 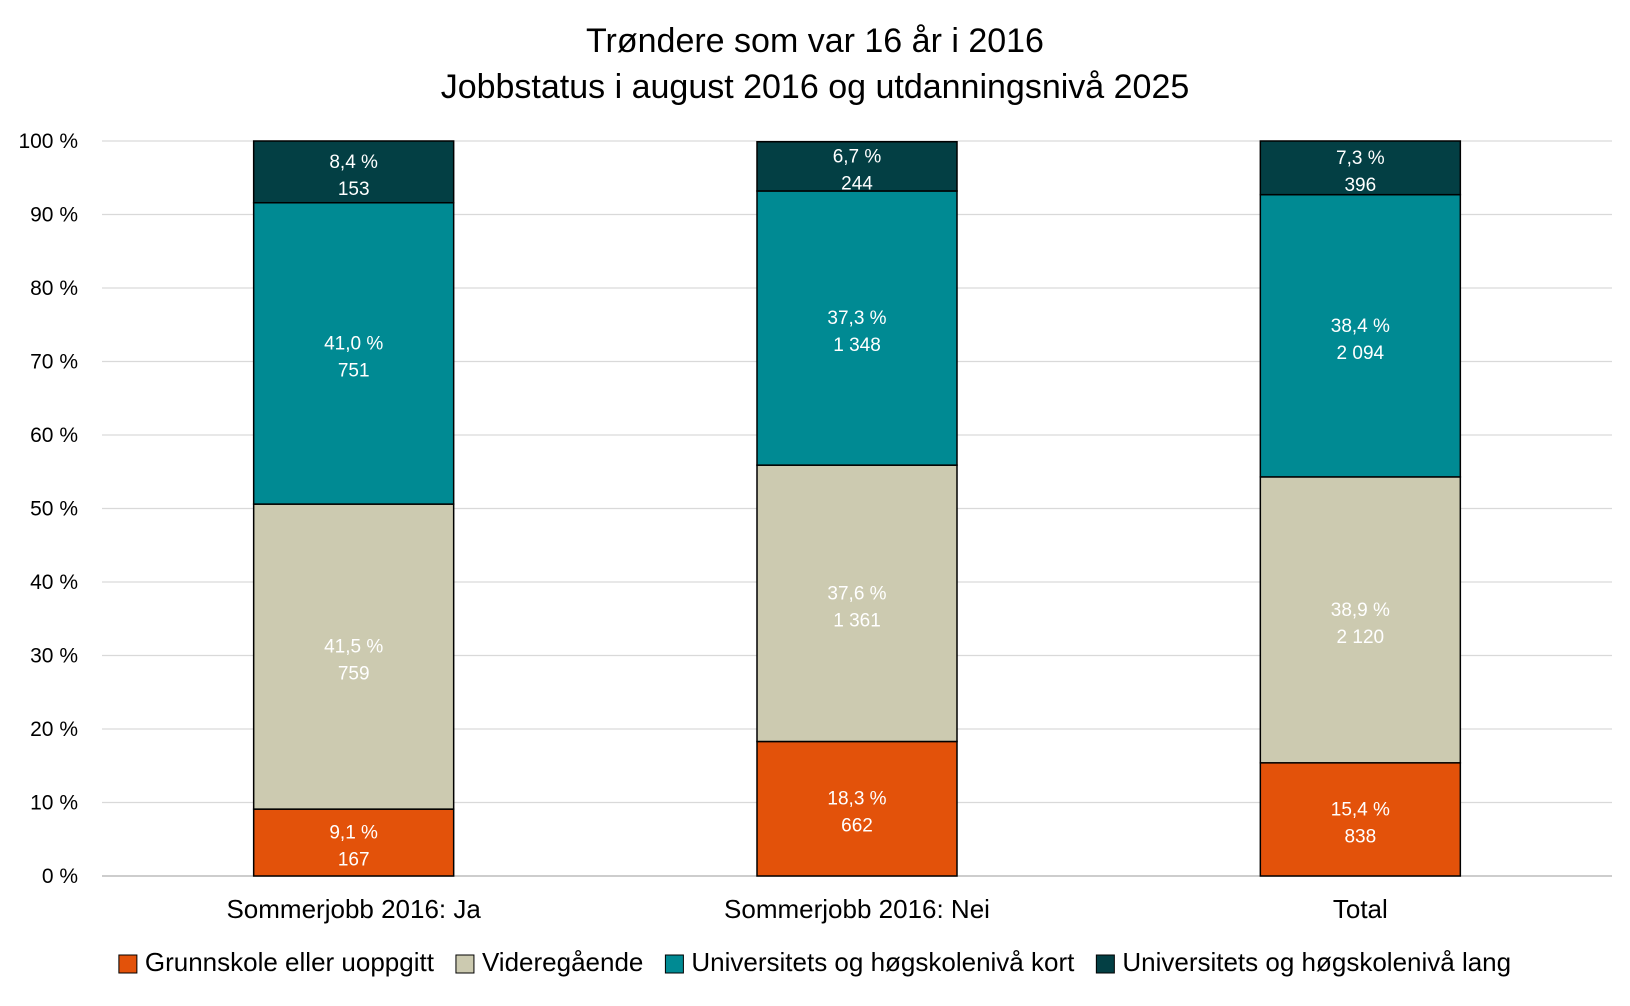 What do you see at coordinates (54, 509) in the screenshot?
I see `y-tick-label: 50 %` at bounding box center [54, 509].